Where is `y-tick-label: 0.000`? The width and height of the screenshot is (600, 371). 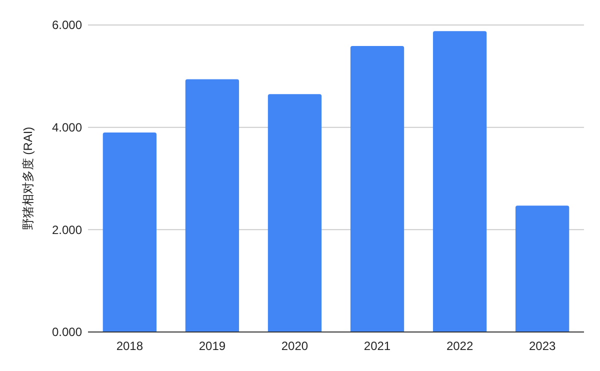
y-tick-label: 0.000 is located at coordinates (67, 332).